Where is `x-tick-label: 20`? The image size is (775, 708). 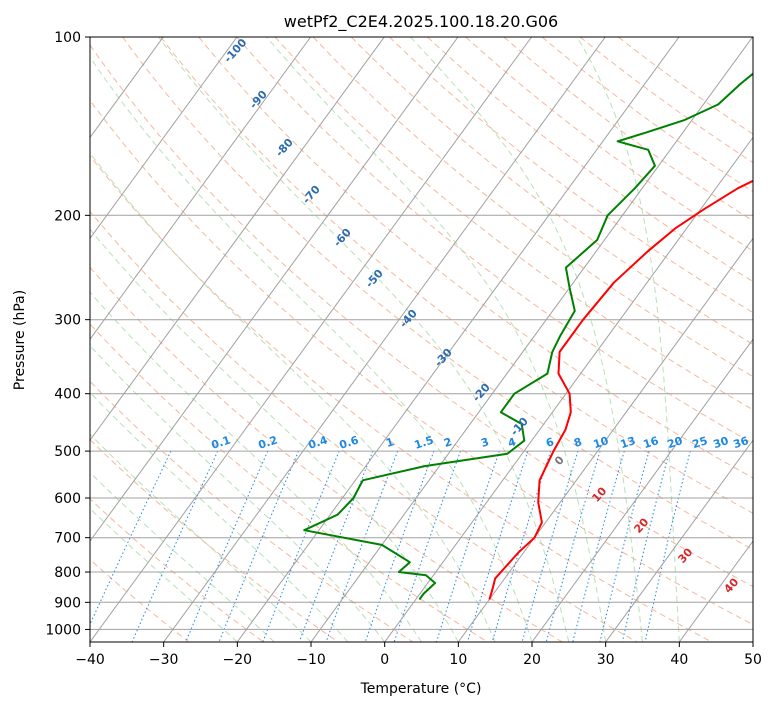
x-tick-label: 20 is located at coordinates (532, 660).